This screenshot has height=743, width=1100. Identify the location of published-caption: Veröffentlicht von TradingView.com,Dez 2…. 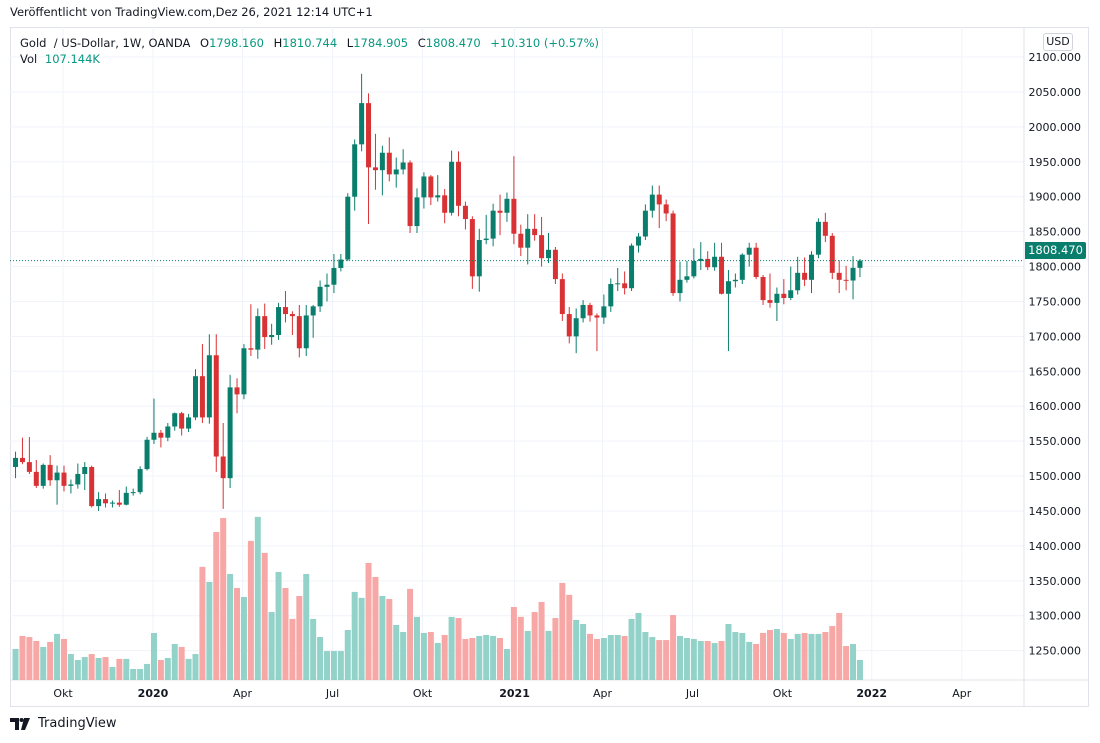
(191, 12).